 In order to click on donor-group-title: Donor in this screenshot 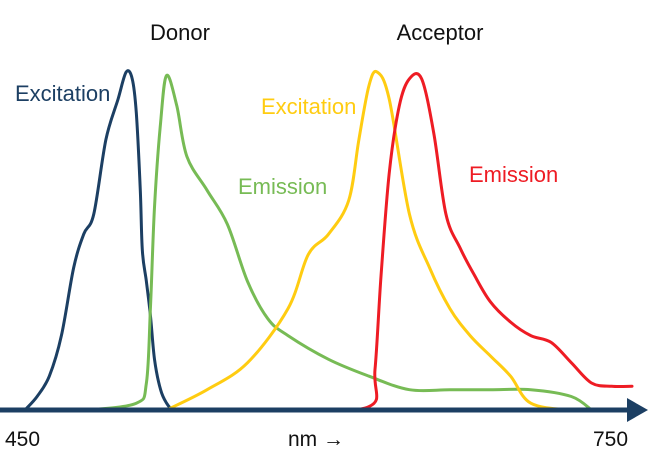, I will do `click(180, 32)`.